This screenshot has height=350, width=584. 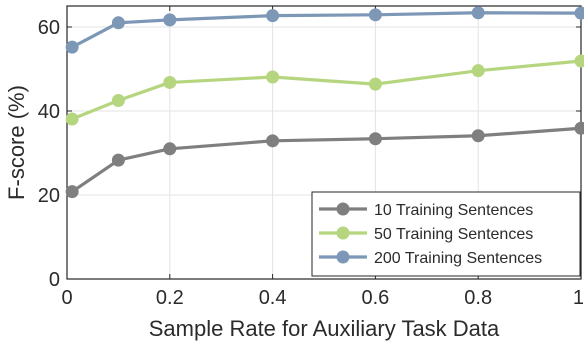 I want to click on y-tick-label: 40, so click(x=49, y=112).